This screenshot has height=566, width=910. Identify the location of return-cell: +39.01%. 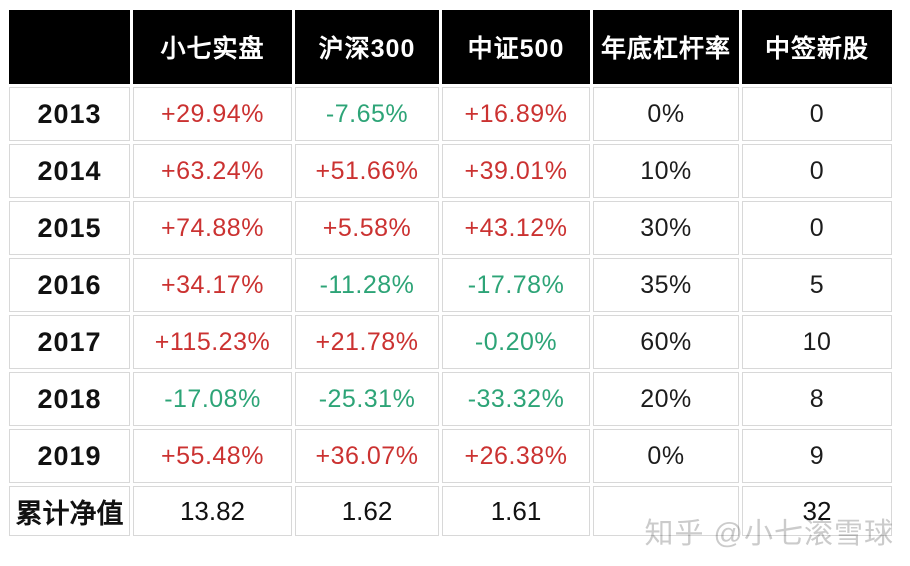
(516, 171).